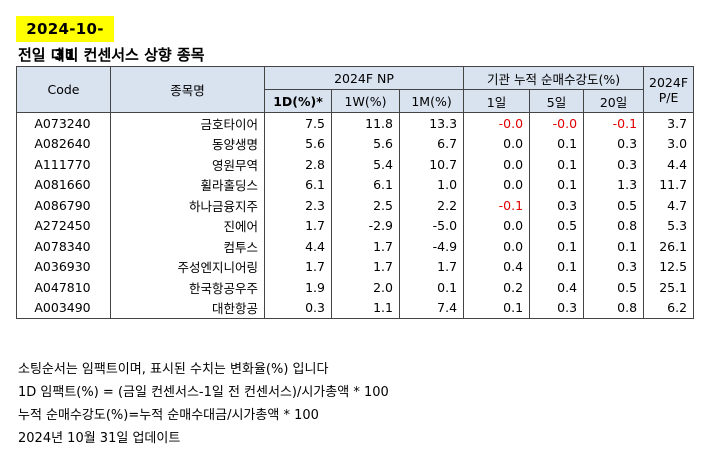 The height and width of the screenshot is (472, 707). What do you see at coordinates (431, 164) in the screenshot?
I see `cell-1m: 10.7` at bounding box center [431, 164].